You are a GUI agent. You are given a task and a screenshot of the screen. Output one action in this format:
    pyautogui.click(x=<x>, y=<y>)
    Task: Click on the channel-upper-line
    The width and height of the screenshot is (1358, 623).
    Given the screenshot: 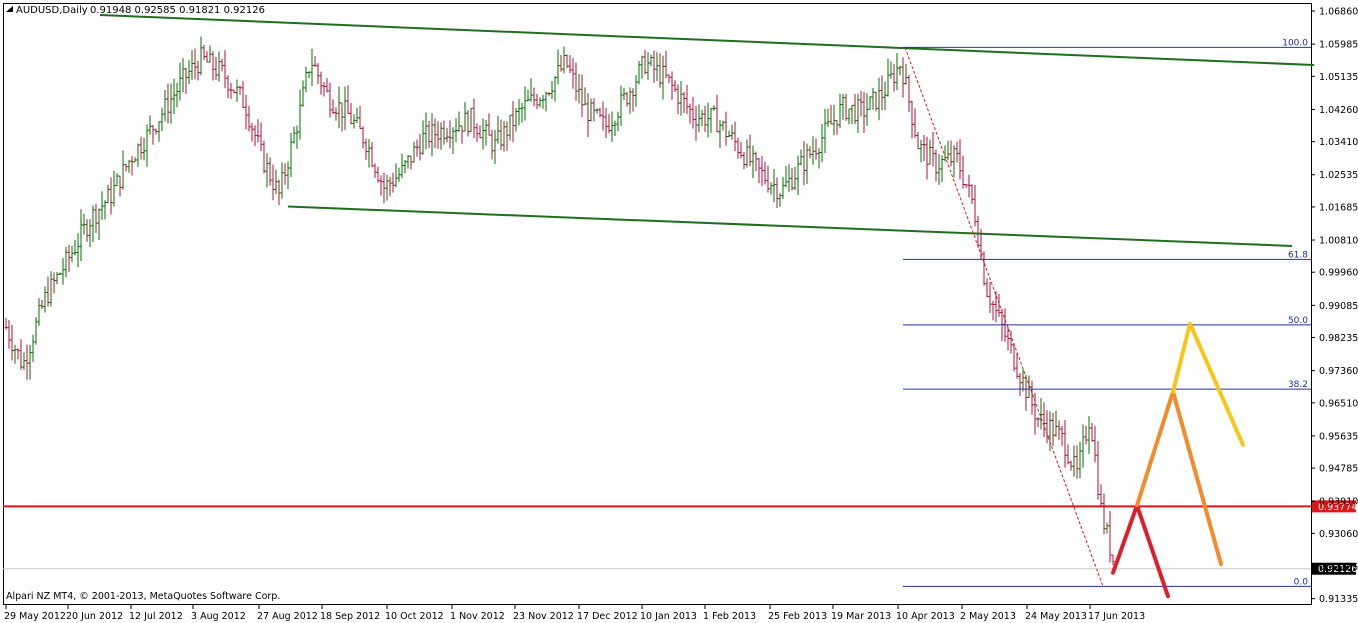 What is the action you would take?
    pyautogui.click(x=707, y=40)
    